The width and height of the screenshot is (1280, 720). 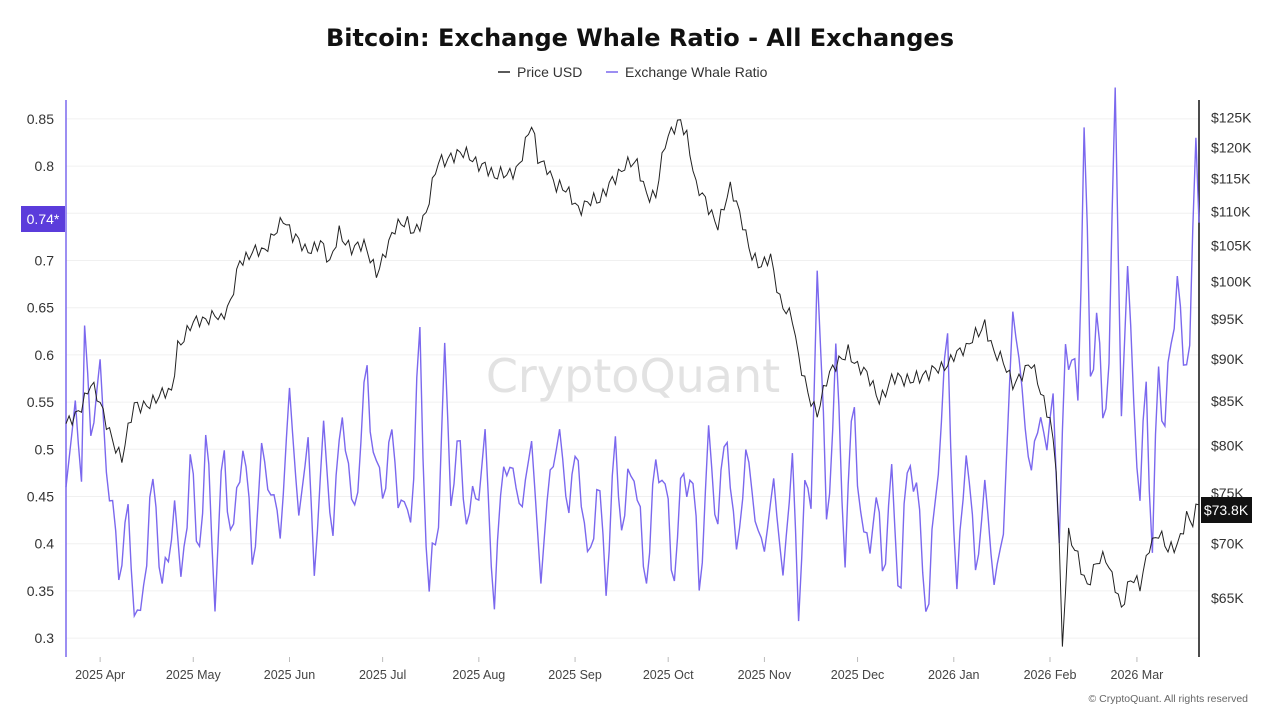 I want to click on left-tick-label: 0.6, so click(x=45, y=355).